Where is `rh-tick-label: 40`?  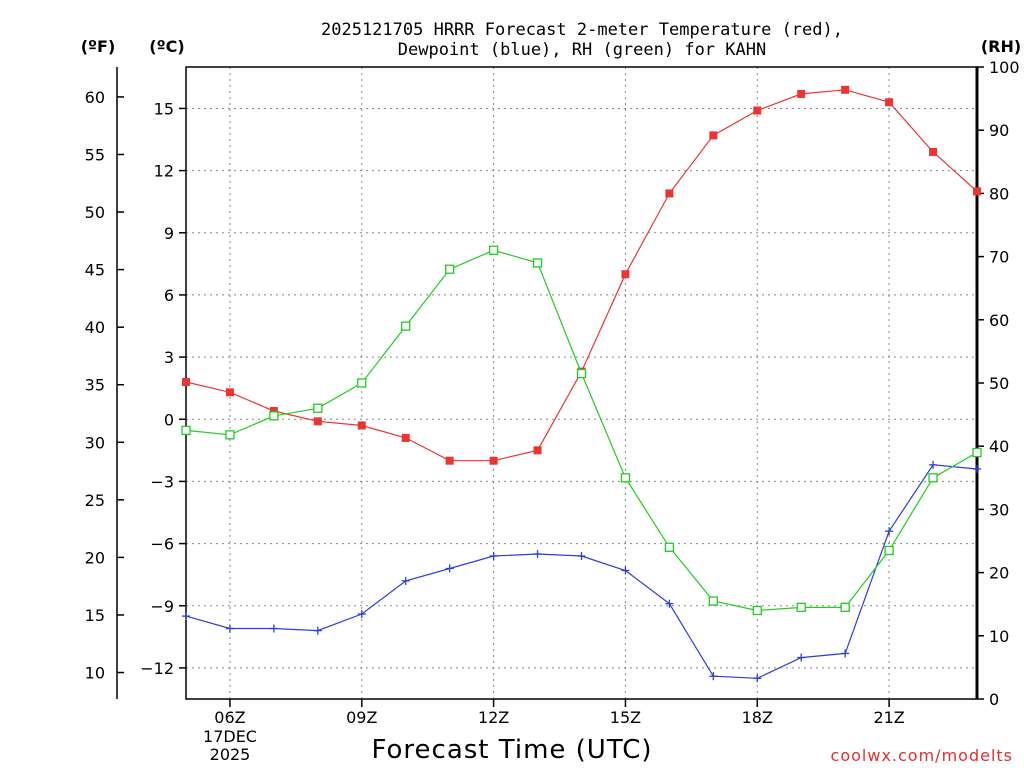 rh-tick-label: 40 is located at coordinates (999, 446).